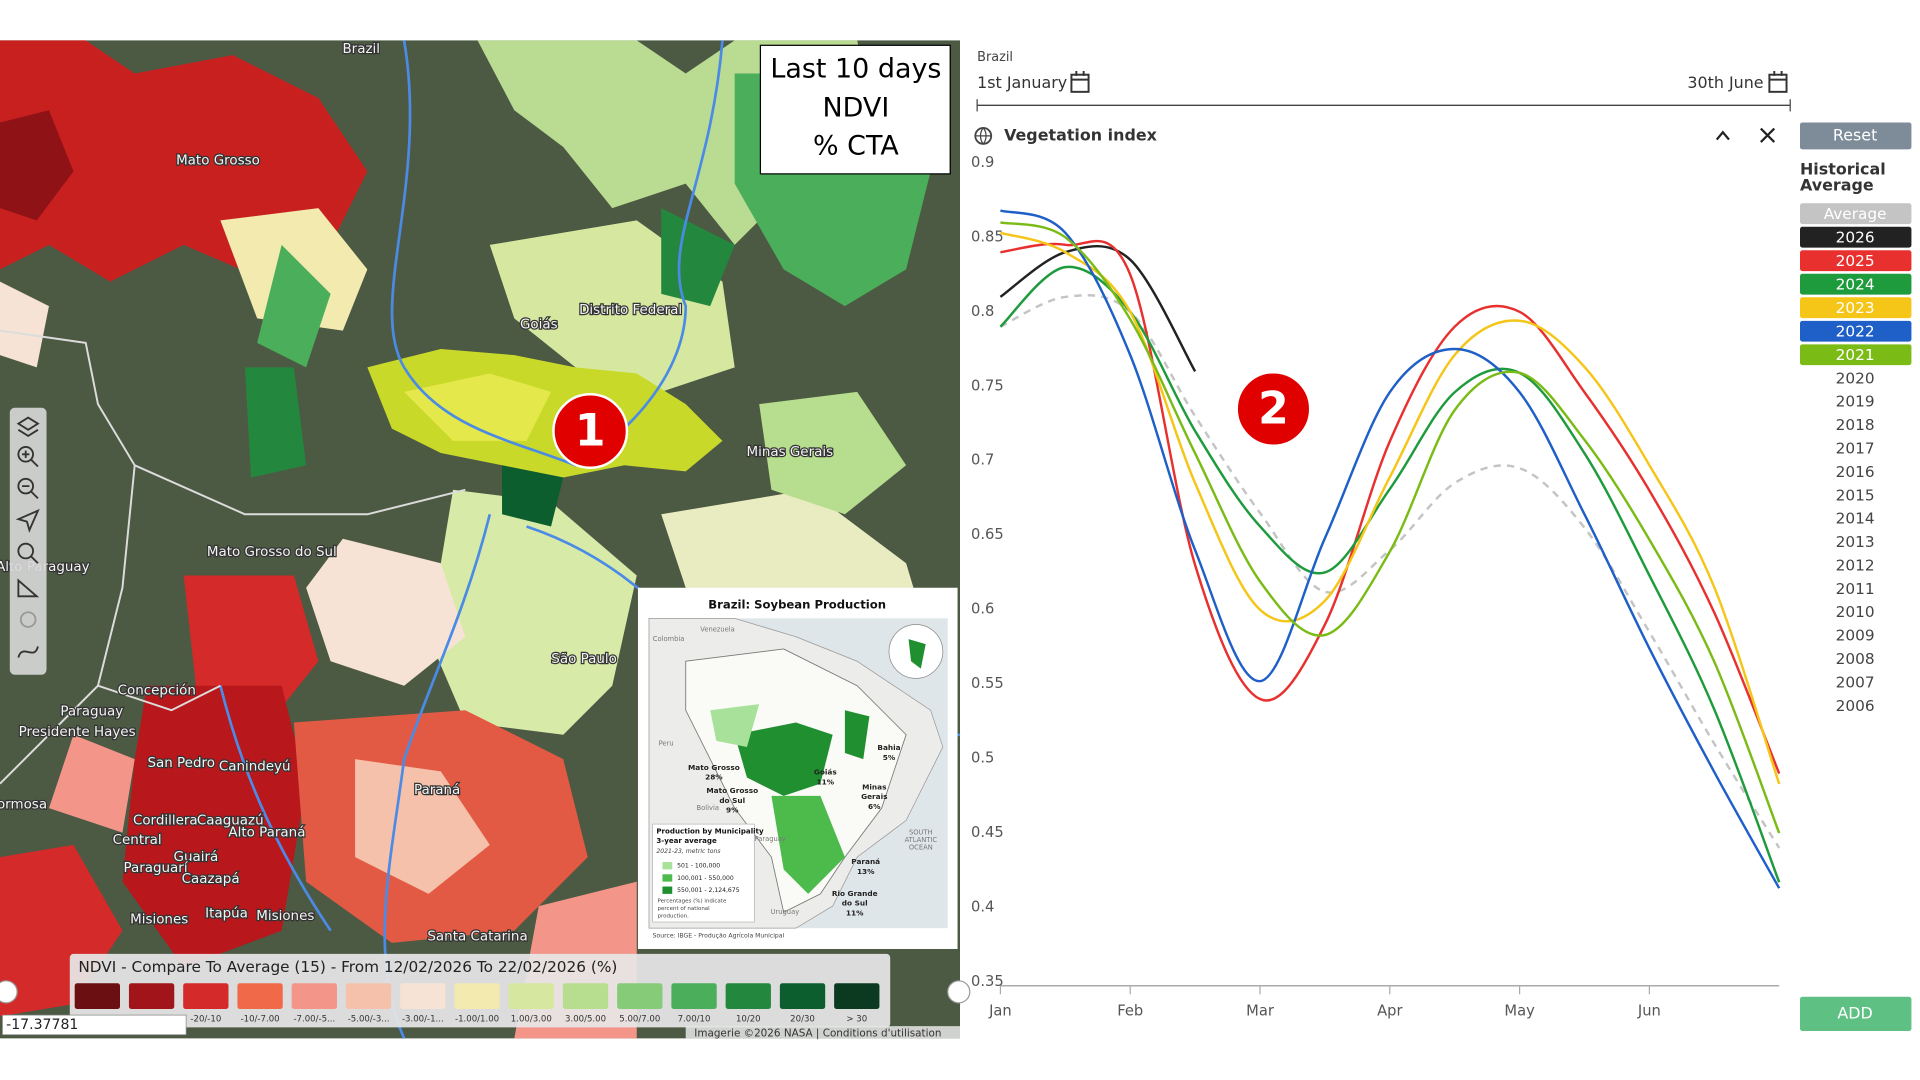 The height and width of the screenshot is (1080, 1920). What do you see at coordinates (666, 743) in the screenshot?
I see `inset-country: Peru` at bounding box center [666, 743].